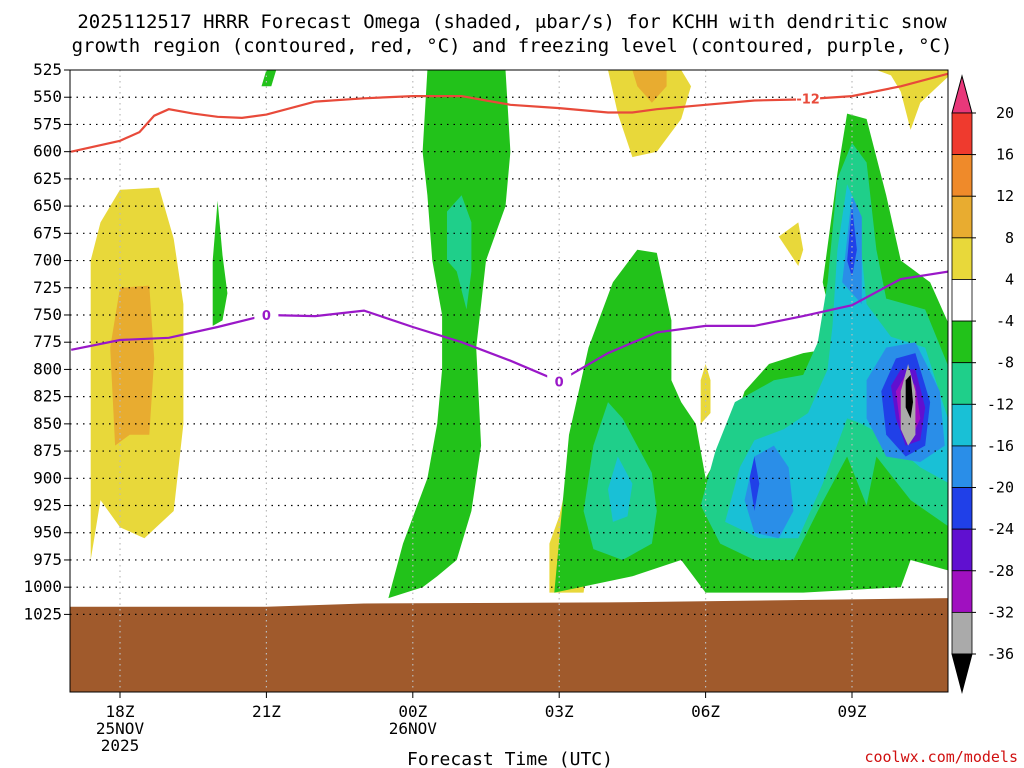 This screenshot has width=1024, height=768. I want to click on y-tick-label-625: 625, so click(47, 178).